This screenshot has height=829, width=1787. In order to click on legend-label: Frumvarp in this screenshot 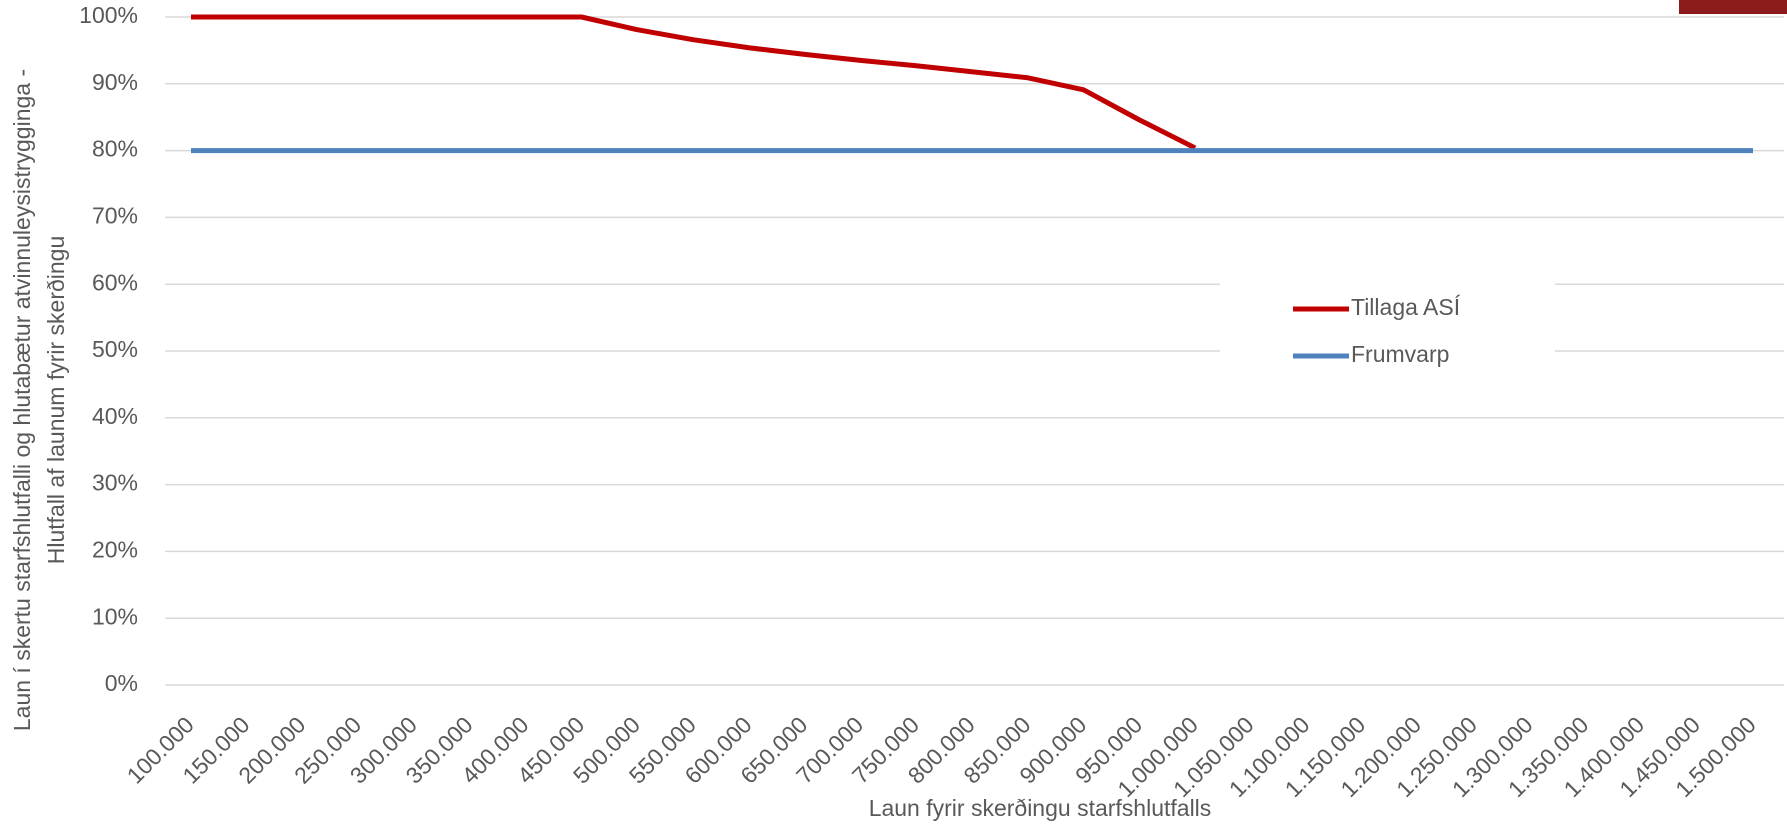, I will do `click(1400, 354)`.